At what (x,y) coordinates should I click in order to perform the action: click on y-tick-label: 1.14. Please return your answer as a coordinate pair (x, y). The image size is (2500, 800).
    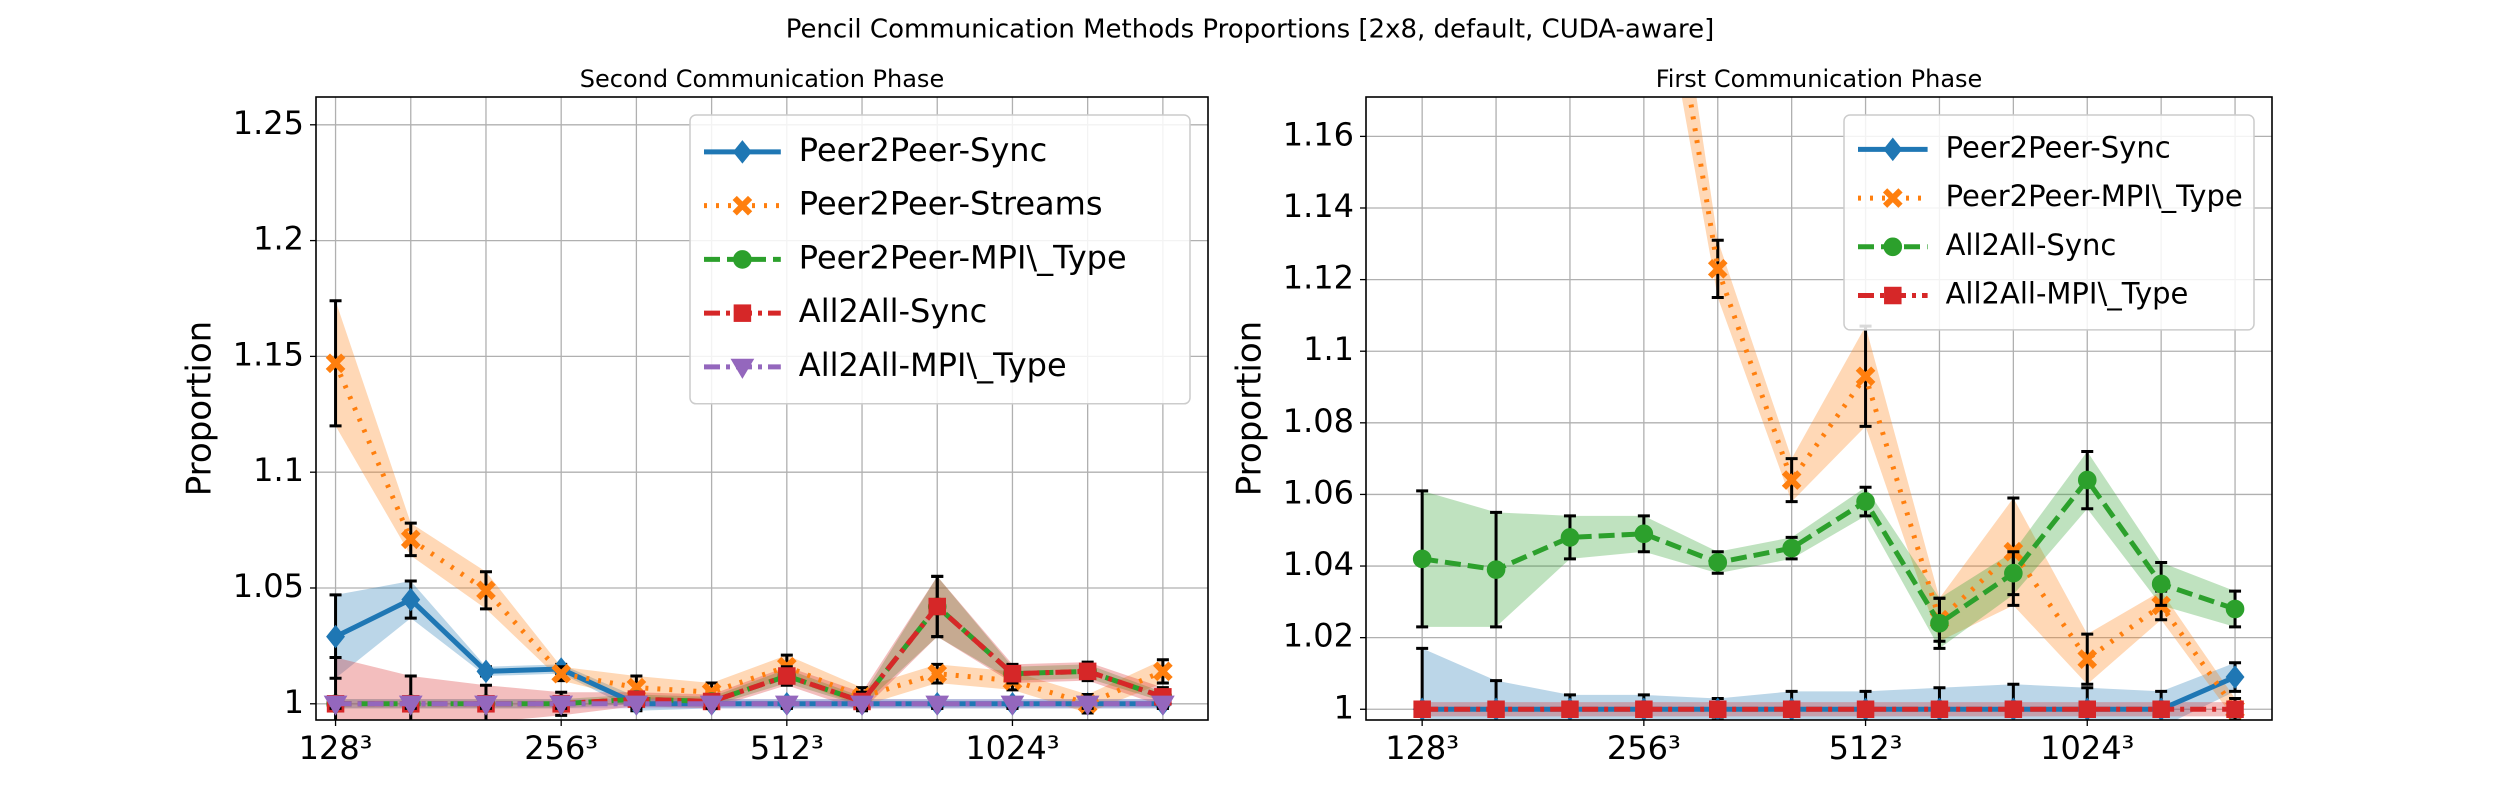
    Looking at the image, I should click on (1318, 206).